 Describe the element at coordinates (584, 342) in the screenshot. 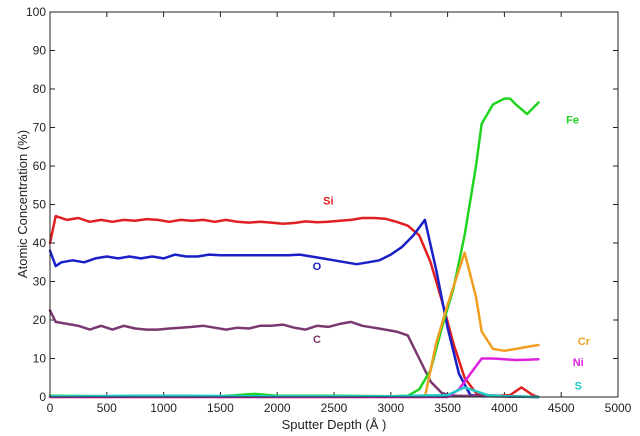

I see `series-label-cr: Cr` at that location.